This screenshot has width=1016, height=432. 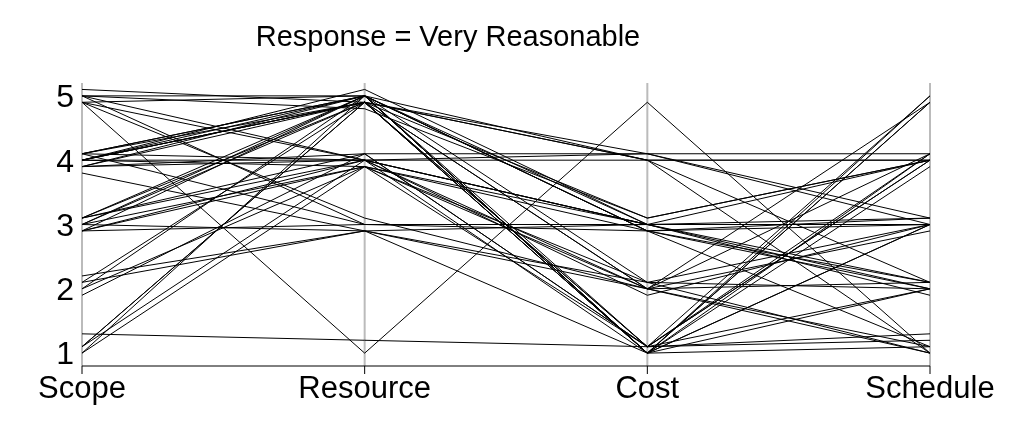 What do you see at coordinates (647, 388) in the screenshot?
I see `x-tick-label: Cost` at bounding box center [647, 388].